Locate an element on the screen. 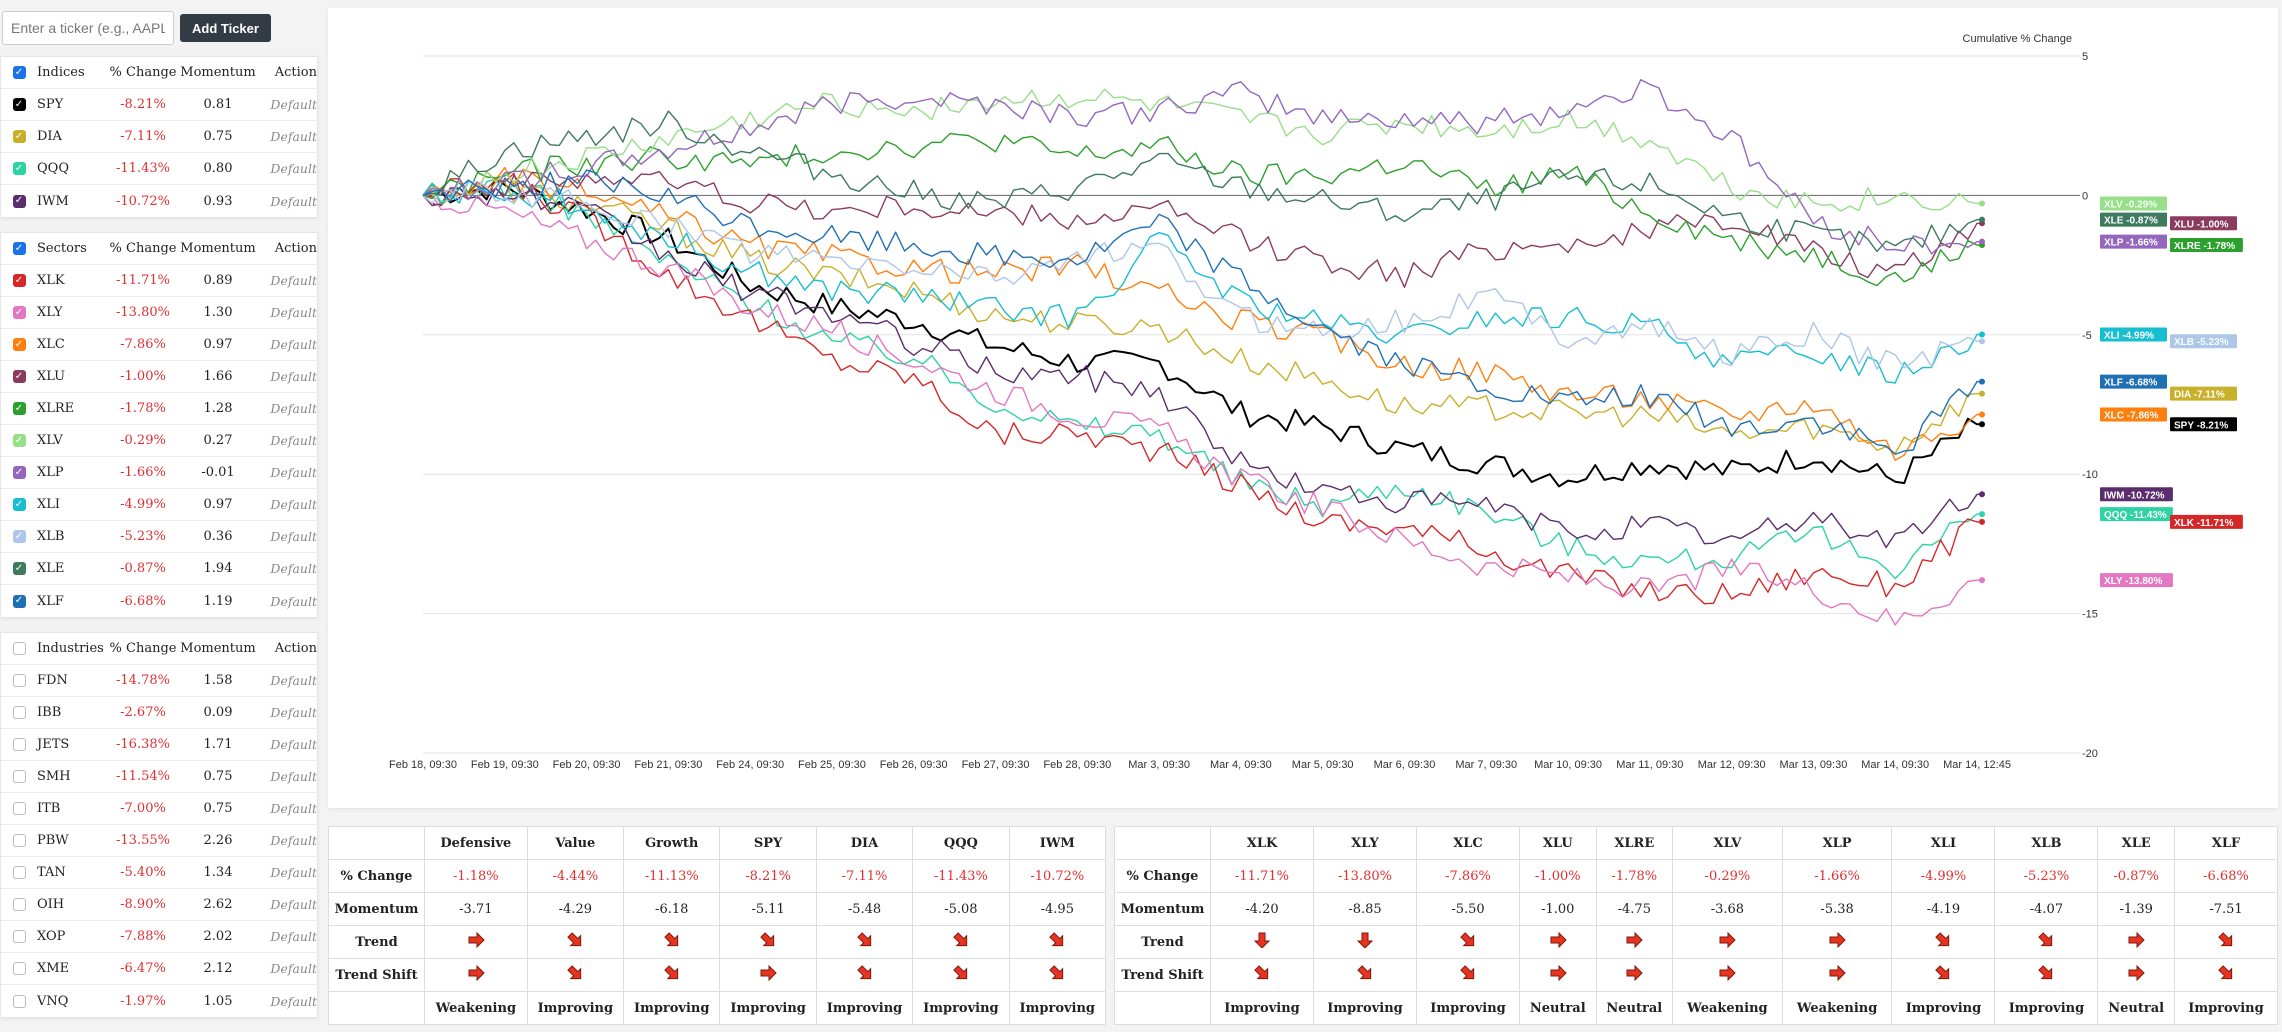 The height and width of the screenshot is (1032, 2282). momentum-cell: -1.39 is located at coordinates (2136, 909).